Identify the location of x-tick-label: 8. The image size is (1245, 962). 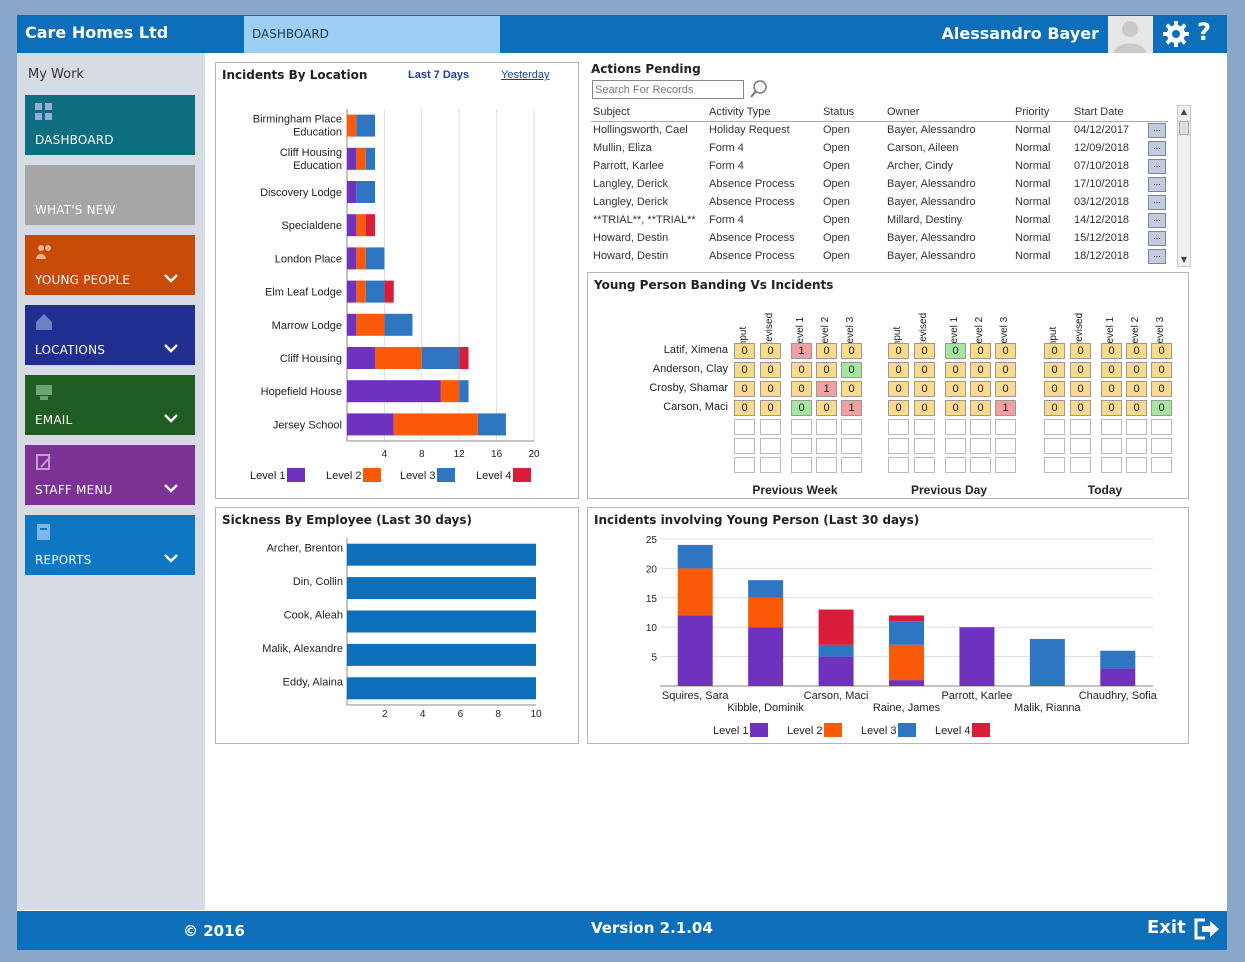
(422, 454).